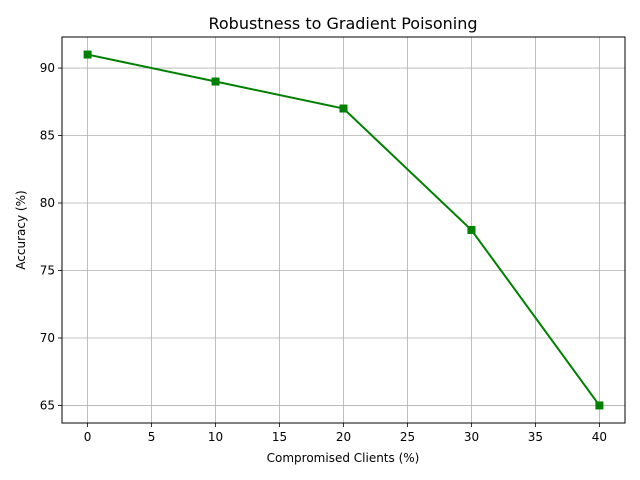 The image size is (640, 480). Describe the element at coordinates (599, 437) in the screenshot. I see `x-tick-label: 40` at that location.